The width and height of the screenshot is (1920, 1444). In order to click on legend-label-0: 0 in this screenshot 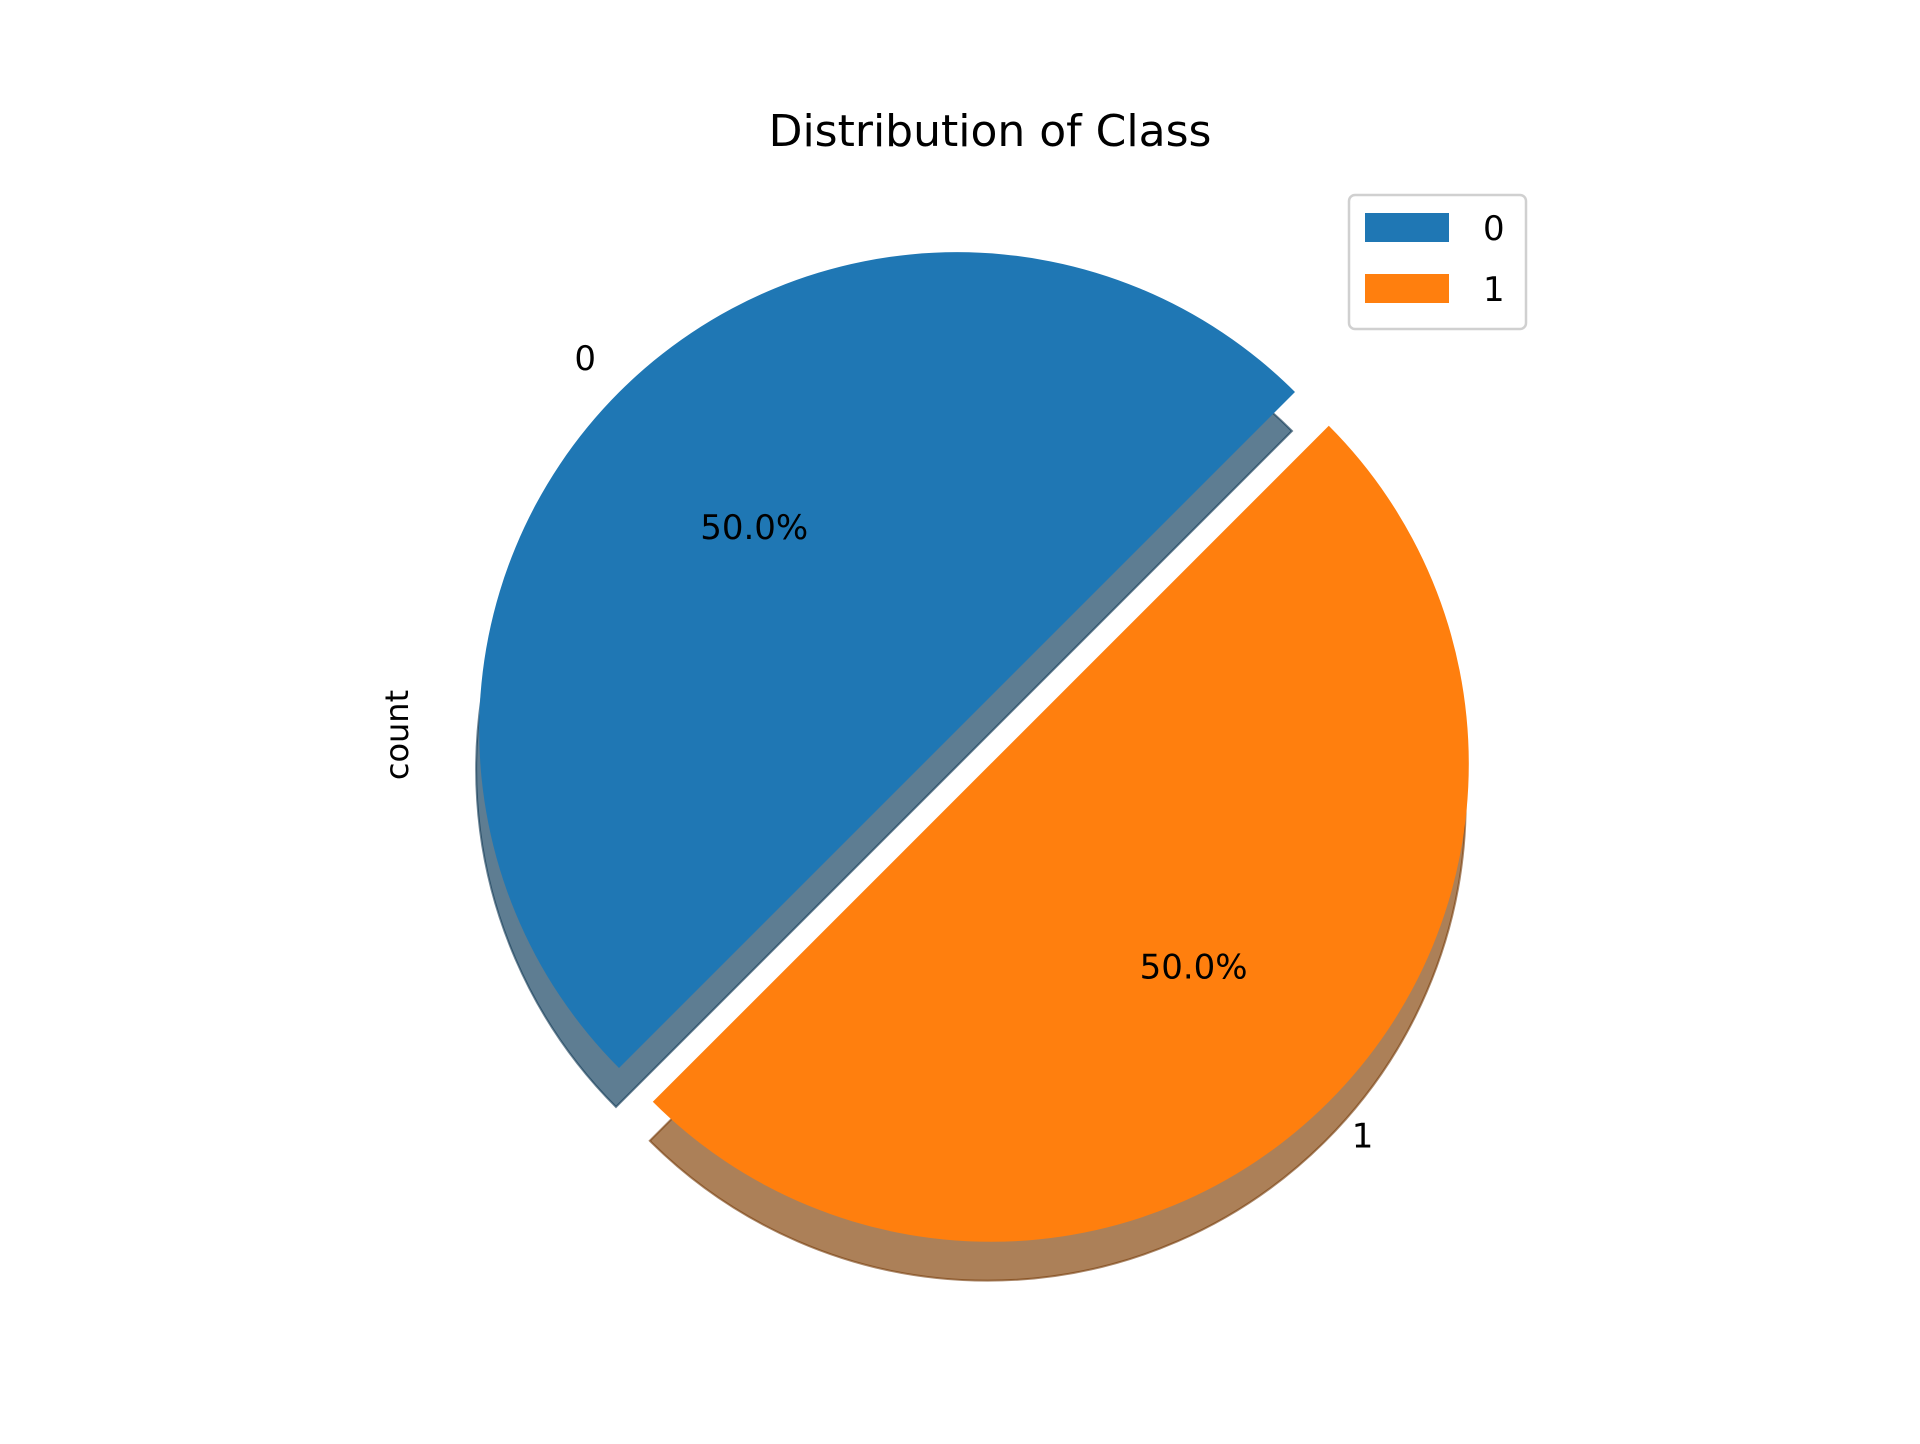, I will do `click(1494, 229)`.